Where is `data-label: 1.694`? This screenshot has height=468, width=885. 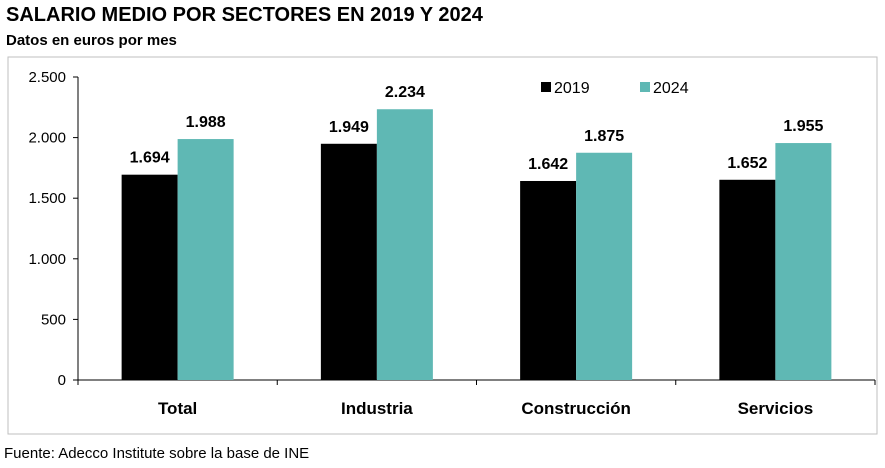 data-label: 1.694 is located at coordinates (150, 158).